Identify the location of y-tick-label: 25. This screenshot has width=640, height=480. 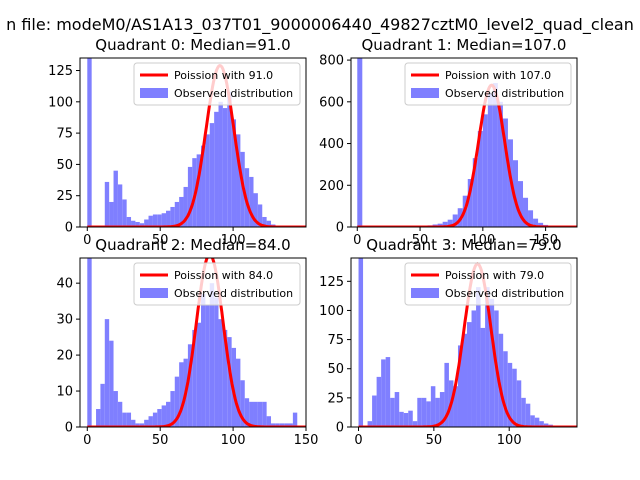
(335, 398).